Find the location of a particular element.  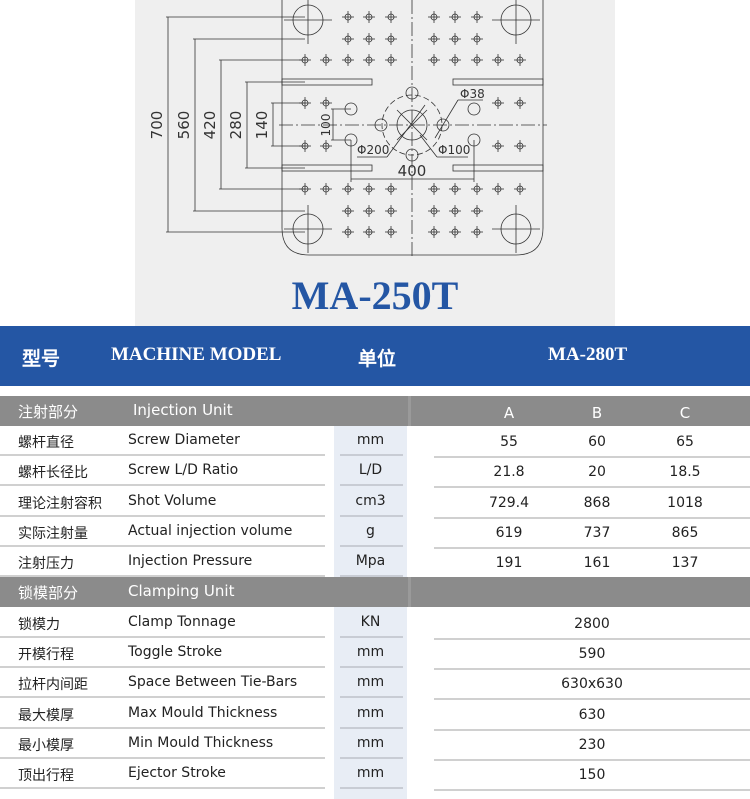

spec-name-cn: 锁模力 is located at coordinates (39, 625).